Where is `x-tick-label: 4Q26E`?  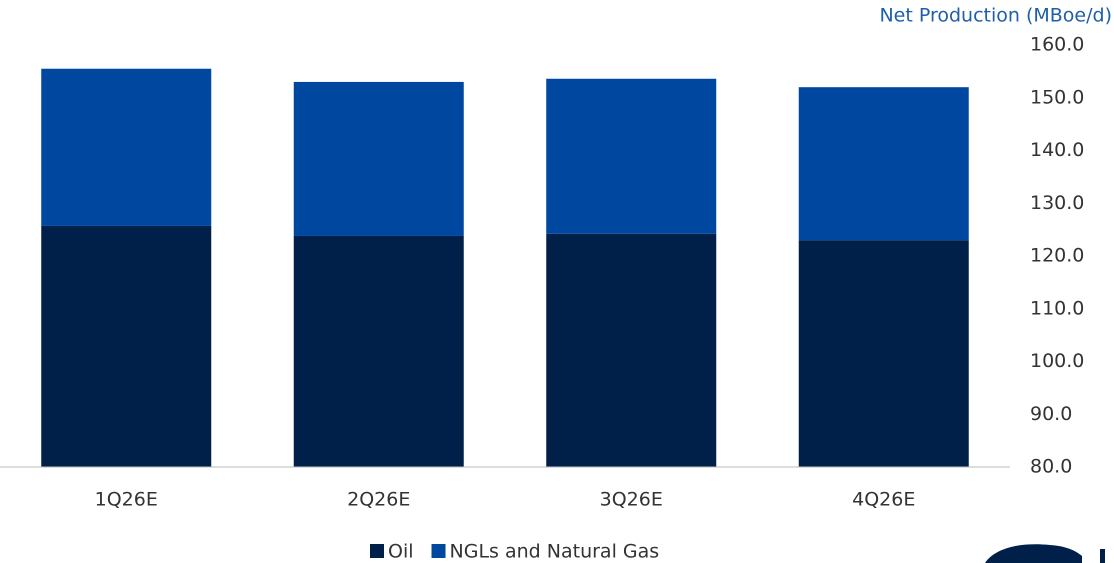 x-tick-label: 4Q26E is located at coordinates (883, 500).